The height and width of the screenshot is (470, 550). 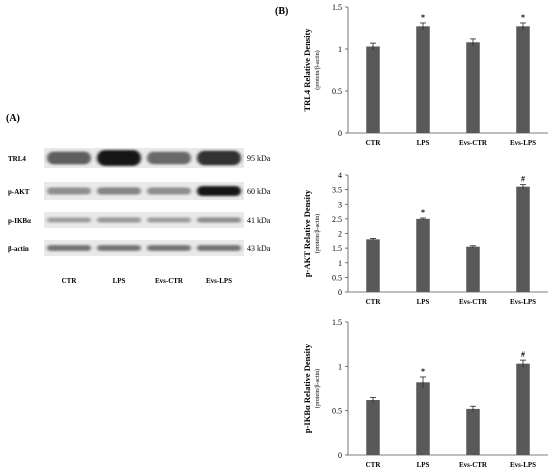 What do you see at coordinates (259, 158) in the screenshot?
I see `blot-kda-label: 95 kDa` at bounding box center [259, 158].